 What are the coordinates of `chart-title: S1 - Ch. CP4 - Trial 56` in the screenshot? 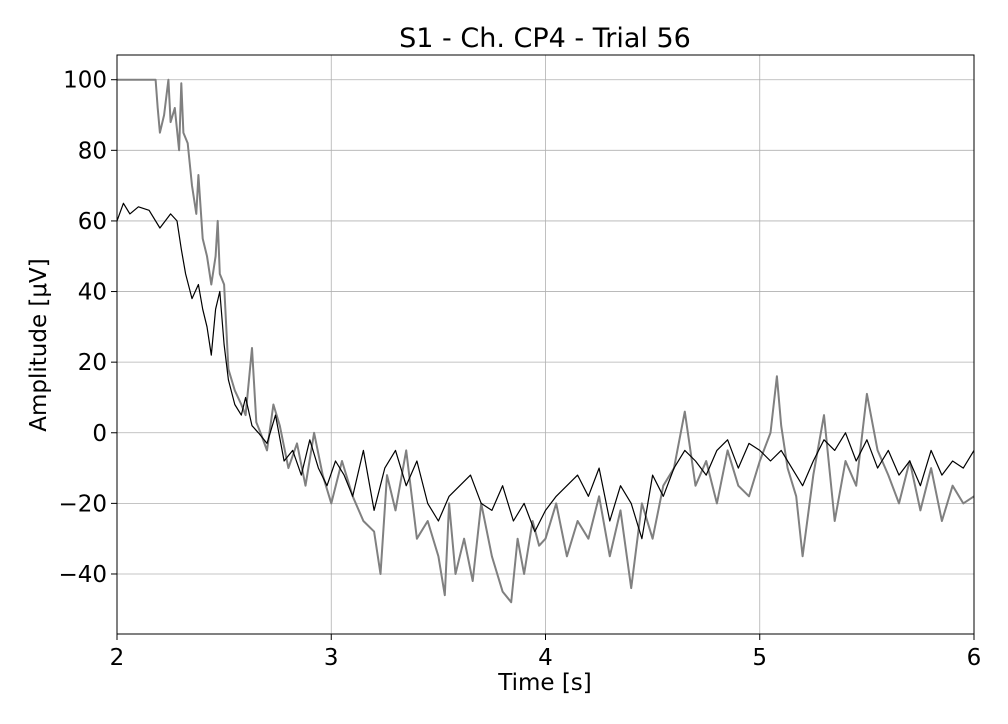 It's located at (545, 38).